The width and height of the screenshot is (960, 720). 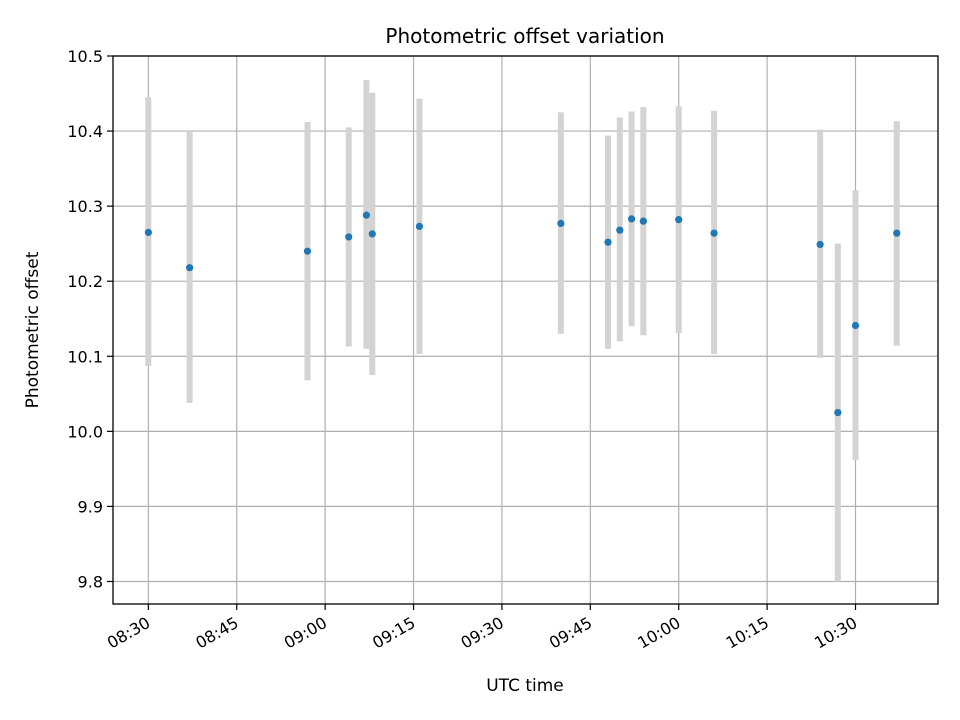 I want to click on y-tick-label-2: 10.0, so click(x=85, y=431).